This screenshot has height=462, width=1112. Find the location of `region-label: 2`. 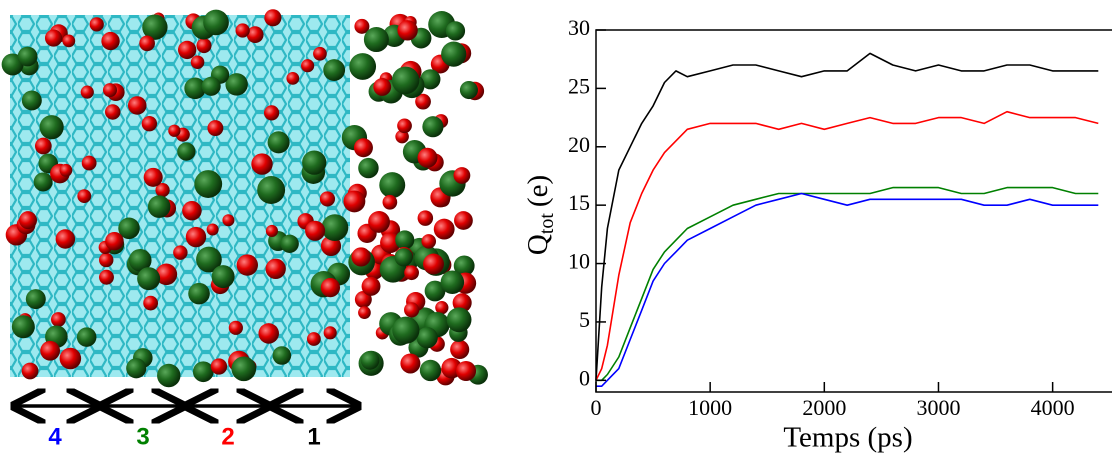

region-label: 2 is located at coordinates (227, 436).